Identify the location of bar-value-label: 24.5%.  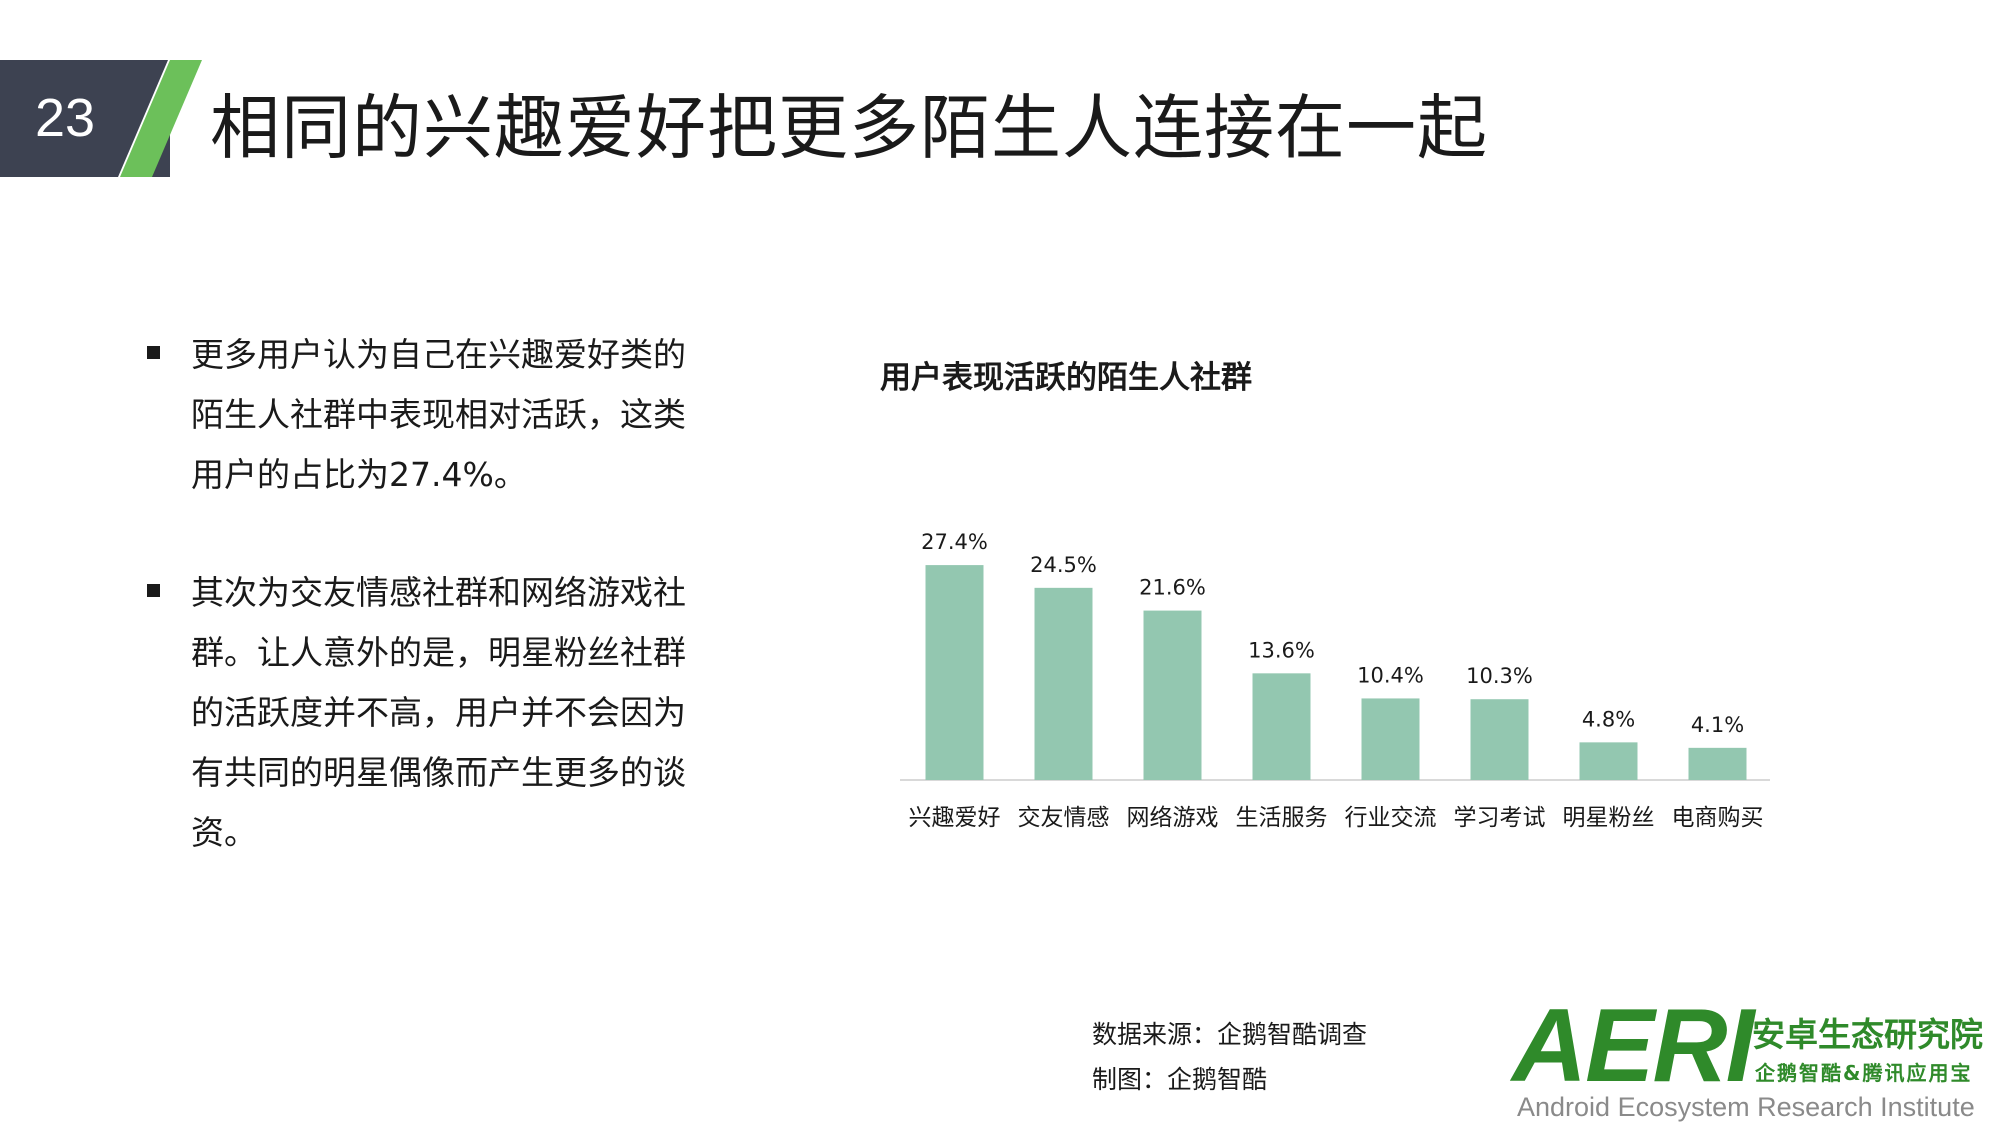
(1063, 565).